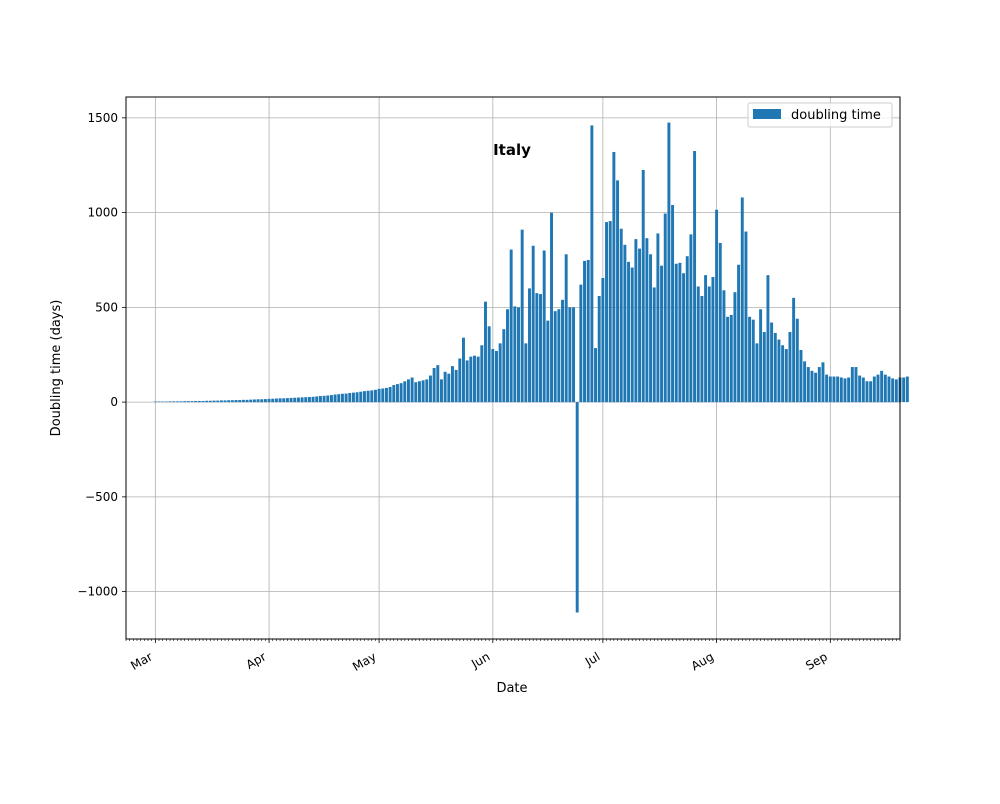 The width and height of the screenshot is (1000, 804). I want to click on legend: doubling time, so click(820, 115).